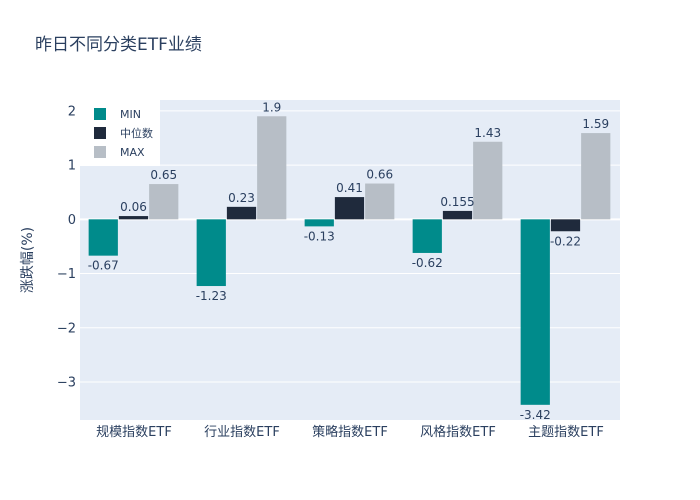 The height and width of the screenshot is (500, 700). What do you see at coordinates (134, 432) in the screenshot?
I see `x-tick-label: 规模指数ETF` at bounding box center [134, 432].